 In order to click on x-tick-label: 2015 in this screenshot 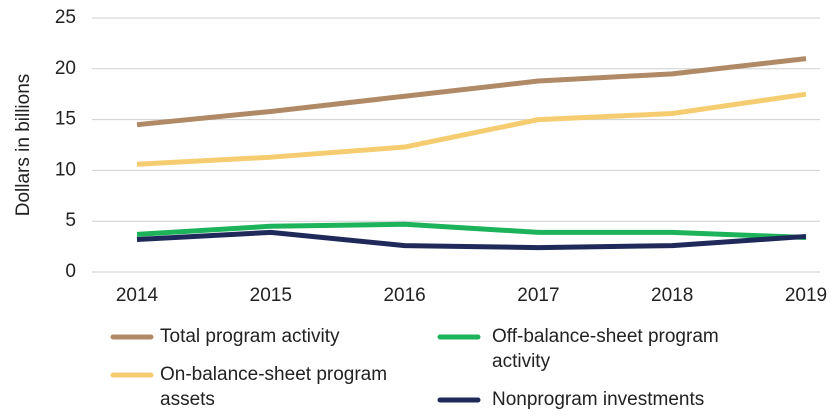, I will do `click(271, 295)`.